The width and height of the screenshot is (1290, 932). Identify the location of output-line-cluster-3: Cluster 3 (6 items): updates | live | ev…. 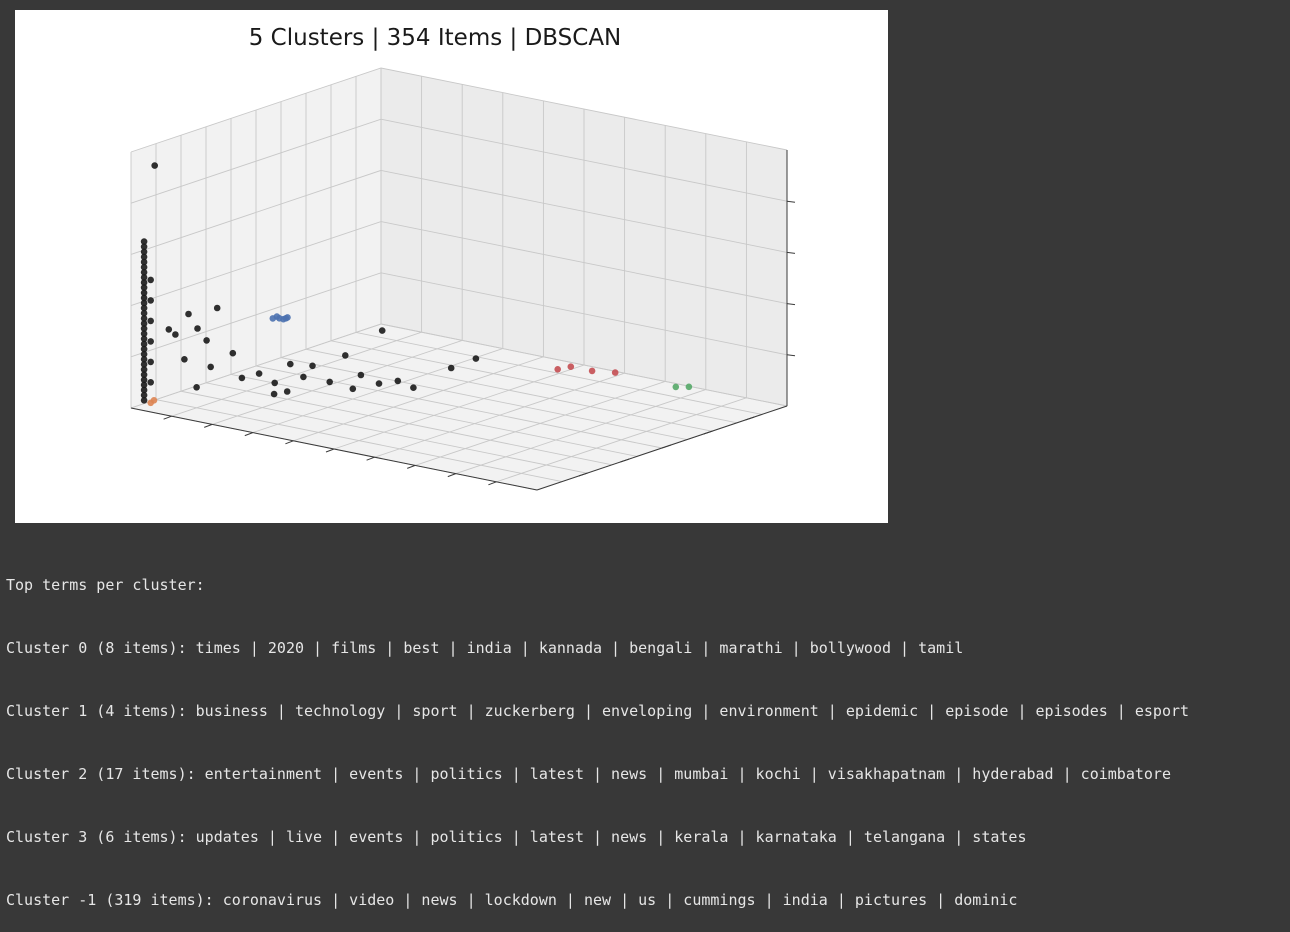
(516, 837).